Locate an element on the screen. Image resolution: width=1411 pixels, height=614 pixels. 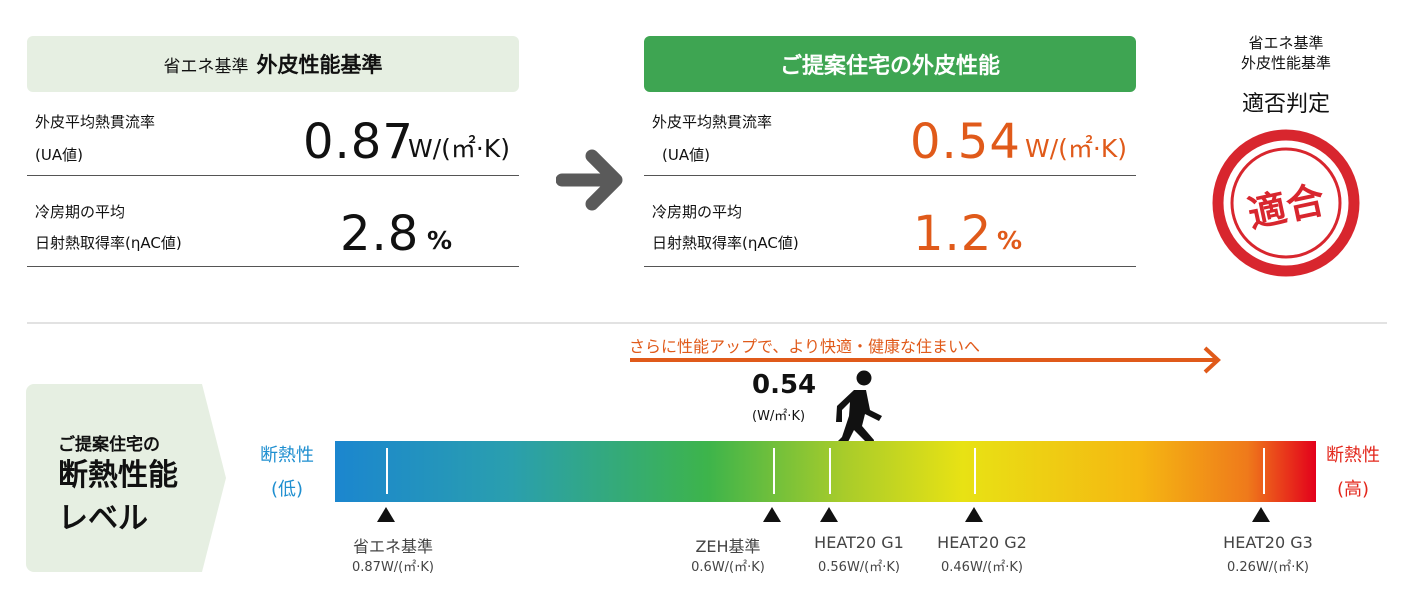
marker-value: 0.56W/(㎡·K) is located at coordinates (859, 567).